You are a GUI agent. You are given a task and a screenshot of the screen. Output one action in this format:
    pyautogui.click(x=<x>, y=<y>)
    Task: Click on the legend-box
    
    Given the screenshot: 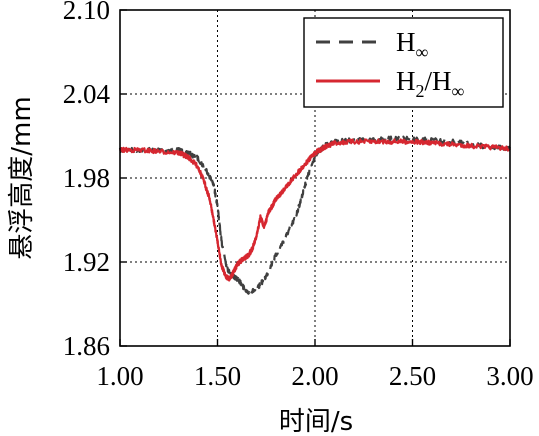 What is the action you would take?
    pyautogui.click(x=403, y=62)
    